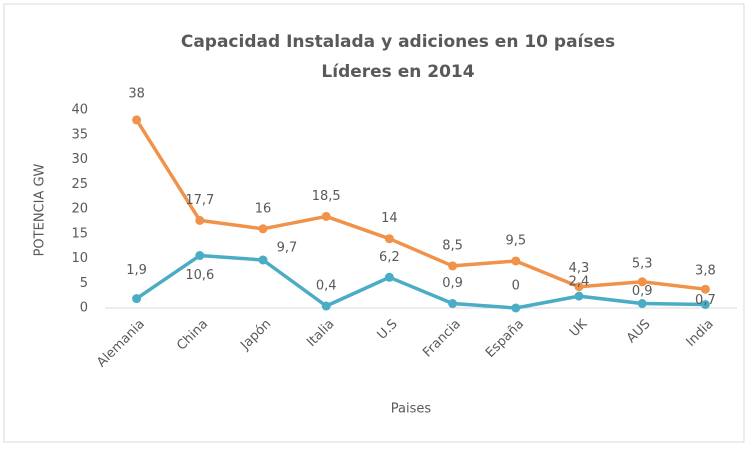 The image size is (748, 451). I want to click on data-label: 10,6, so click(199, 275).